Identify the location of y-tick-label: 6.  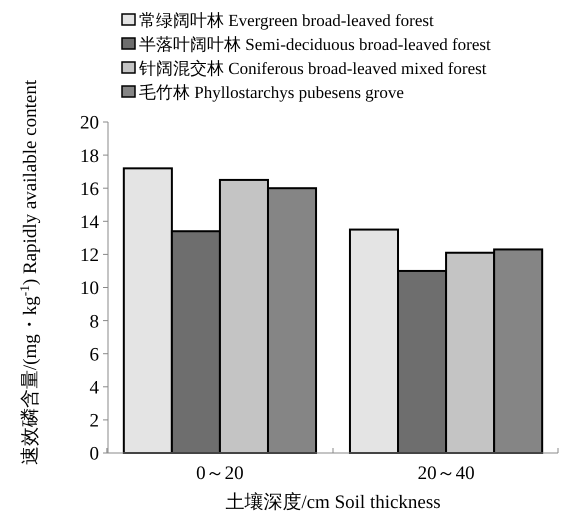
(94, 355).